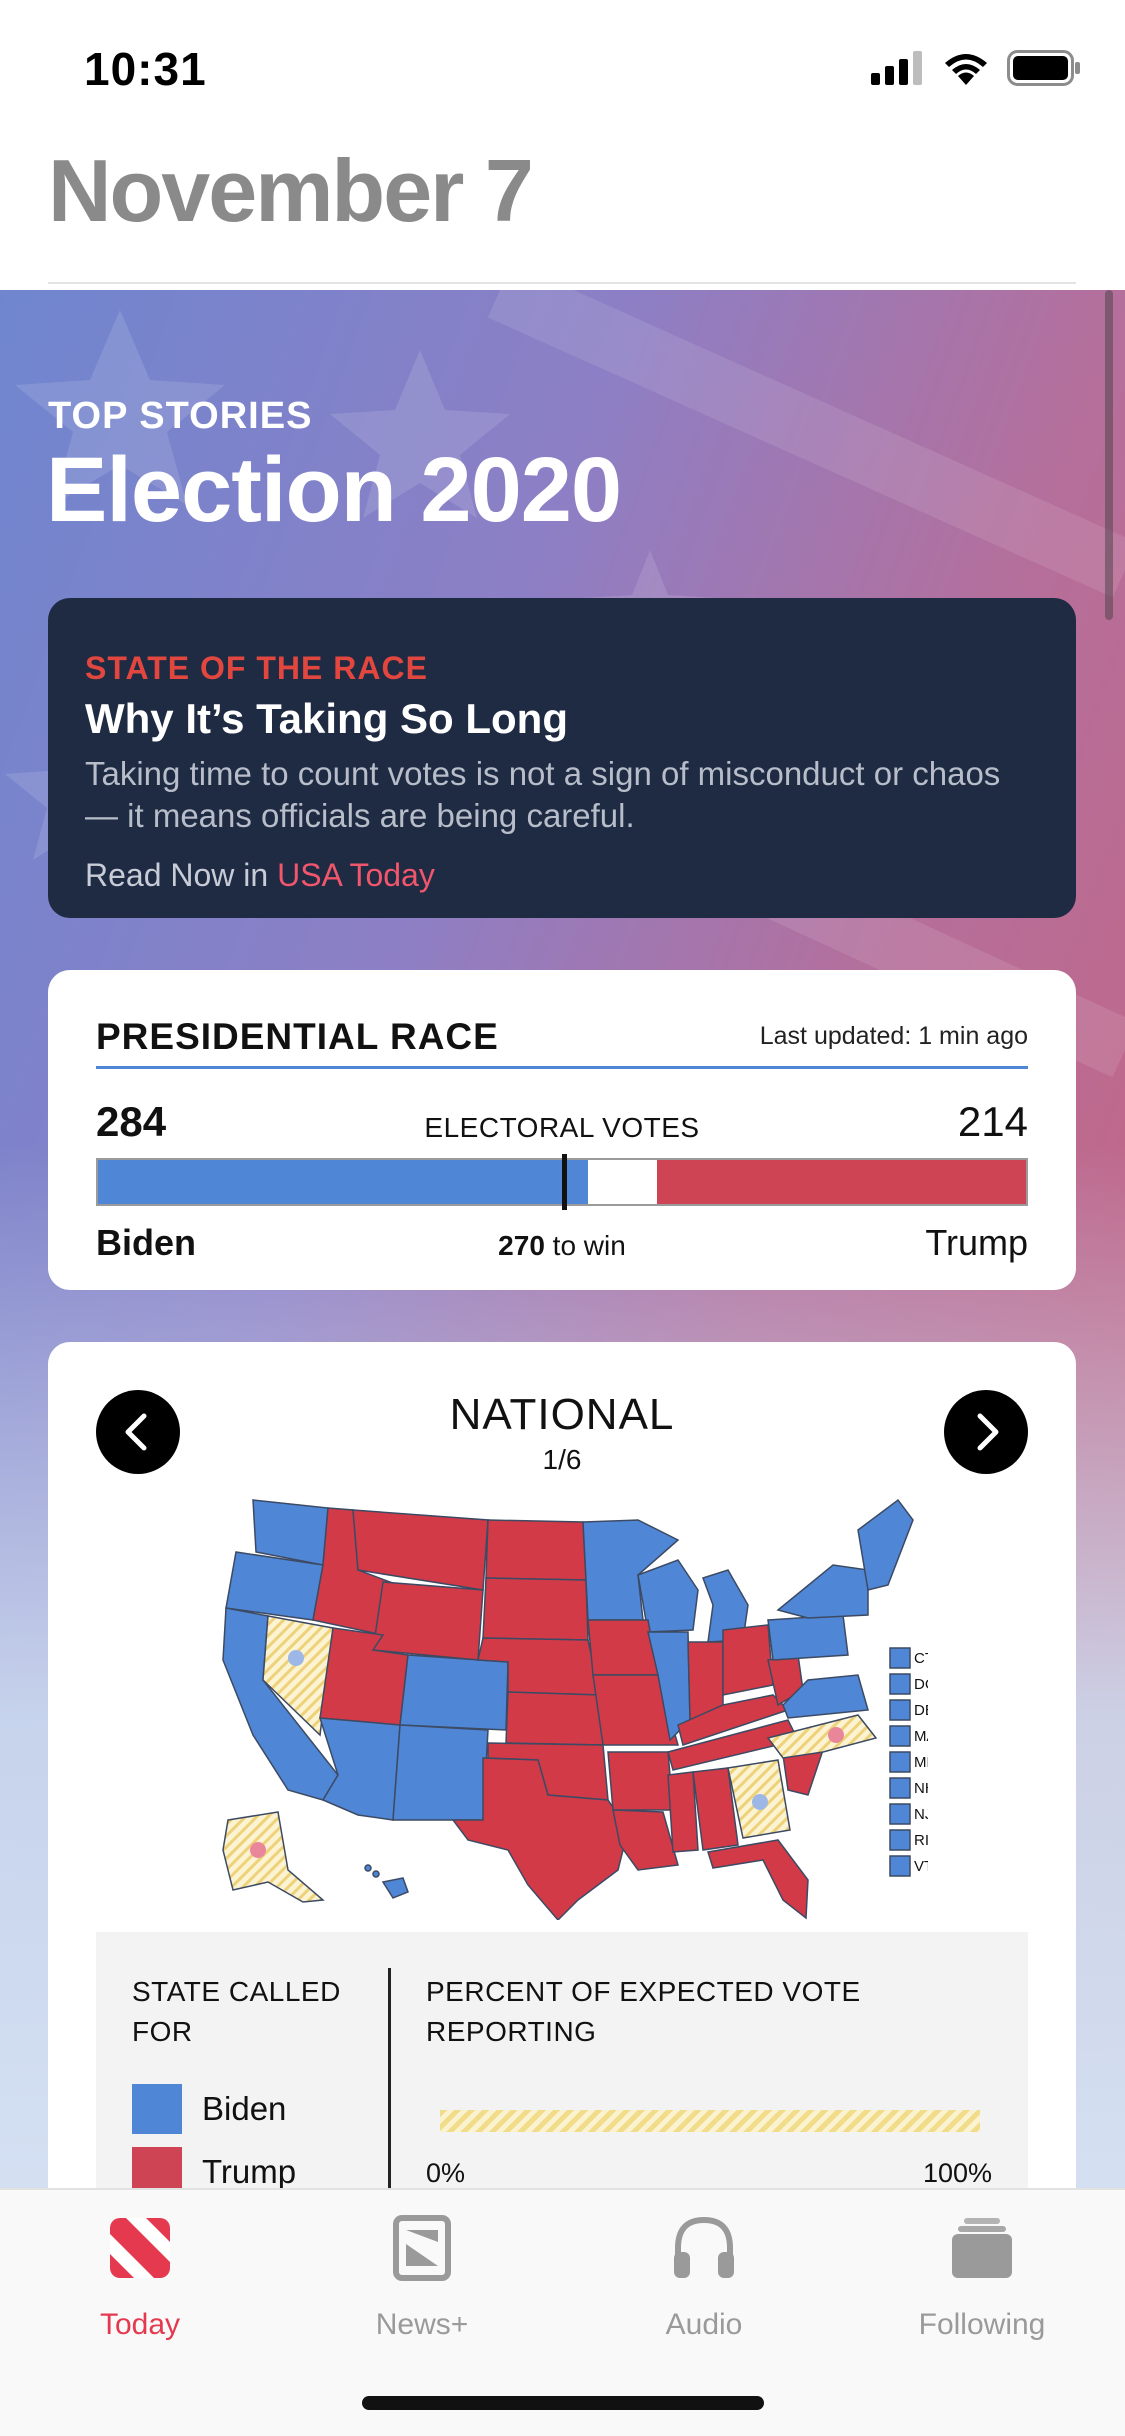 The image size is (1125, 2436). I want to click on status-time: 10:31, so click(145, 69).